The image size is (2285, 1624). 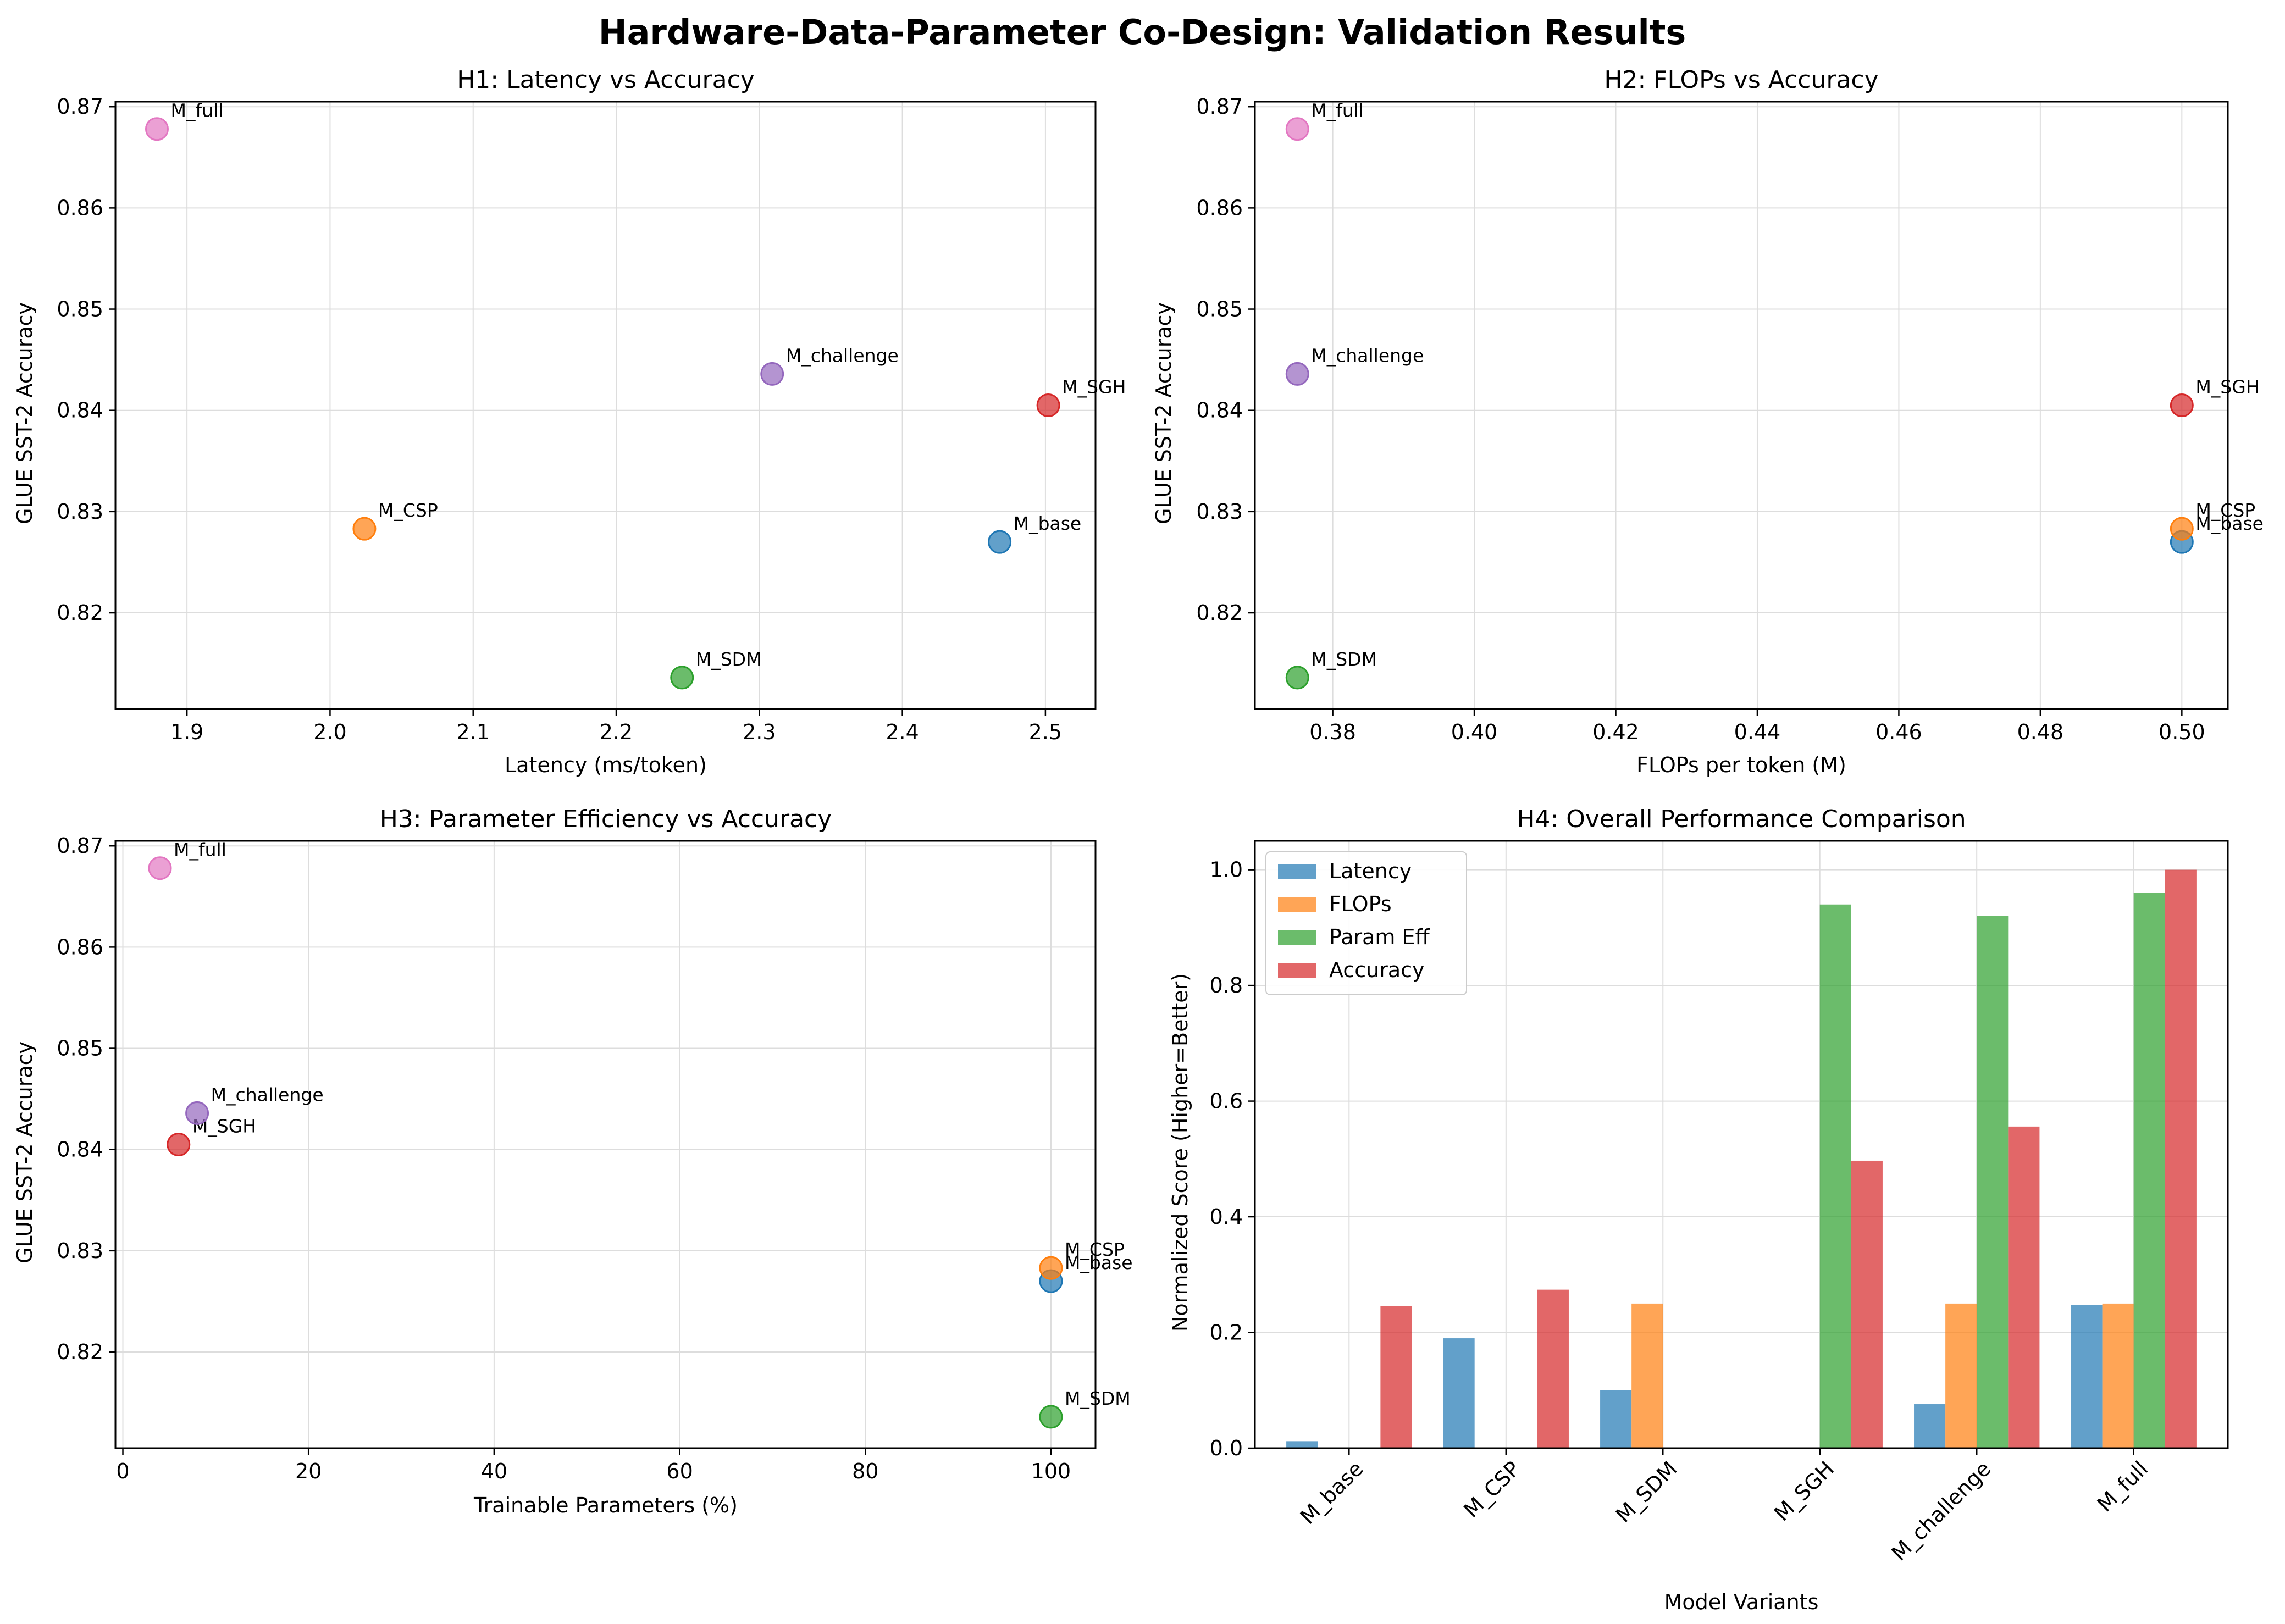 What do you see at coordinates (1051, 1471) in the screenshot?
I see `x-tick-label: 100` at bounding box center [1051, 1471].